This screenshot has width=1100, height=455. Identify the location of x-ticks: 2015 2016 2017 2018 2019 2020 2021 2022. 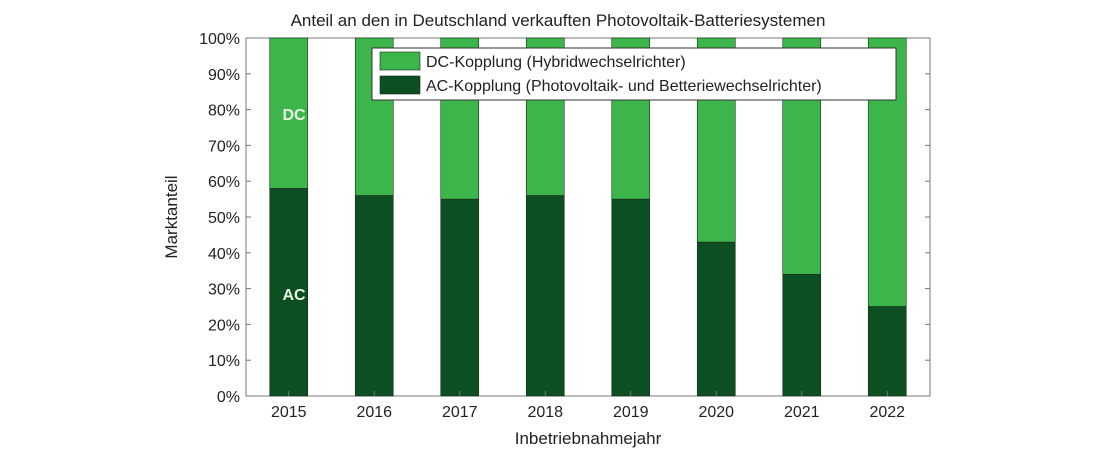
(588, 406).